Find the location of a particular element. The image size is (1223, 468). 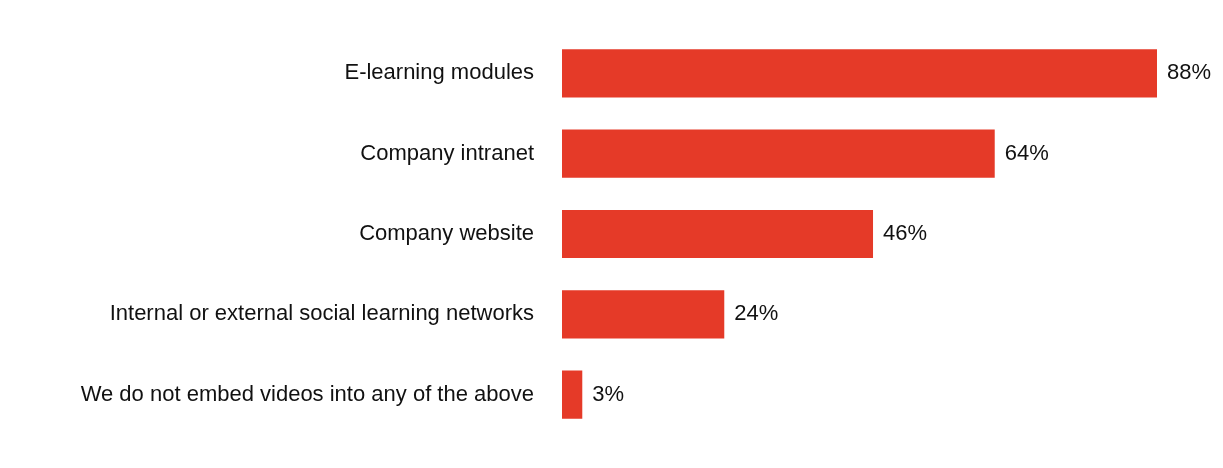

y-tick-label: E-learning modules is located at coordinates (439, 72).